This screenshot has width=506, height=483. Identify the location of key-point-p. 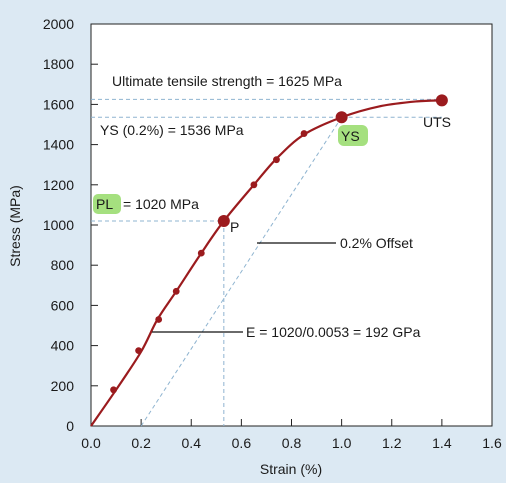
(223, 220).